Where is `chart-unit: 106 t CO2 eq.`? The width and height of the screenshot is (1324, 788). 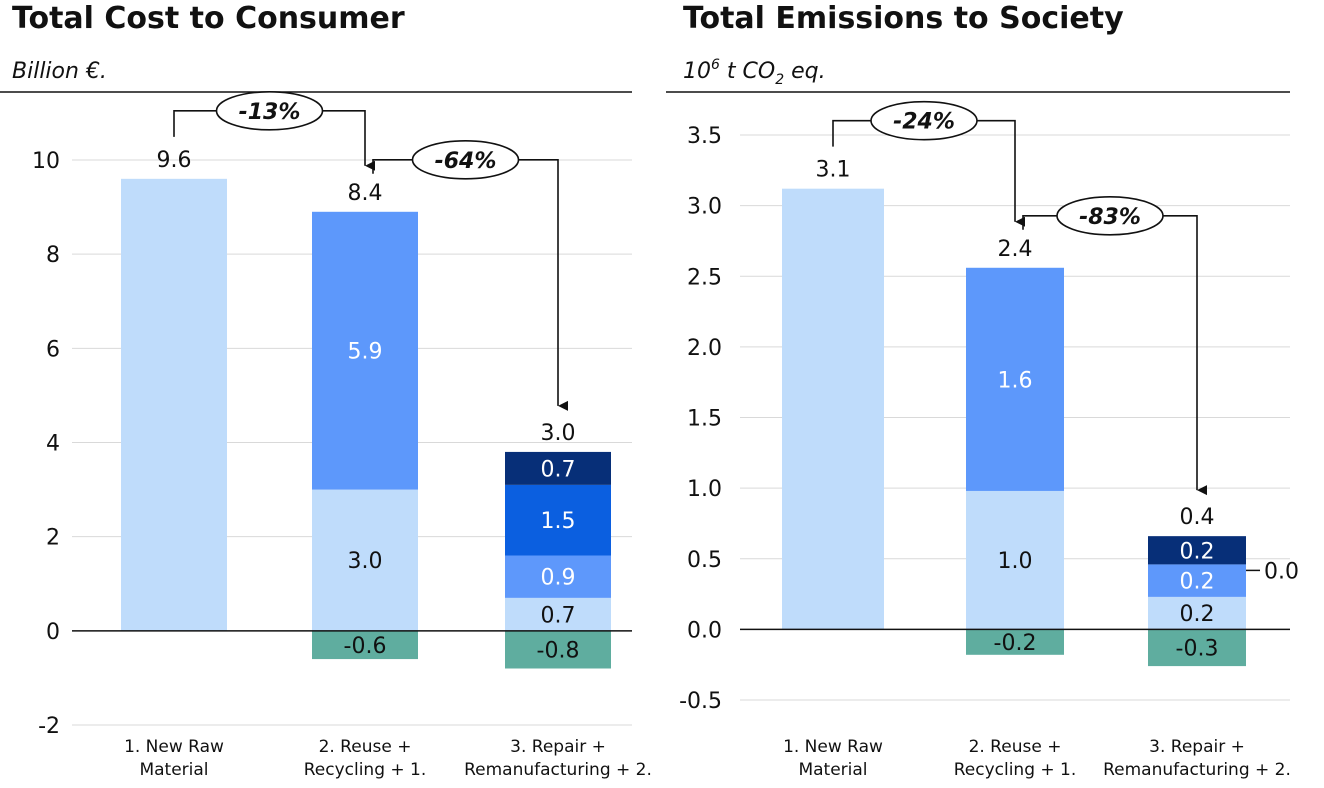
chart-unit: 106 t CO2 eq. is located at coordinates (754, 72).